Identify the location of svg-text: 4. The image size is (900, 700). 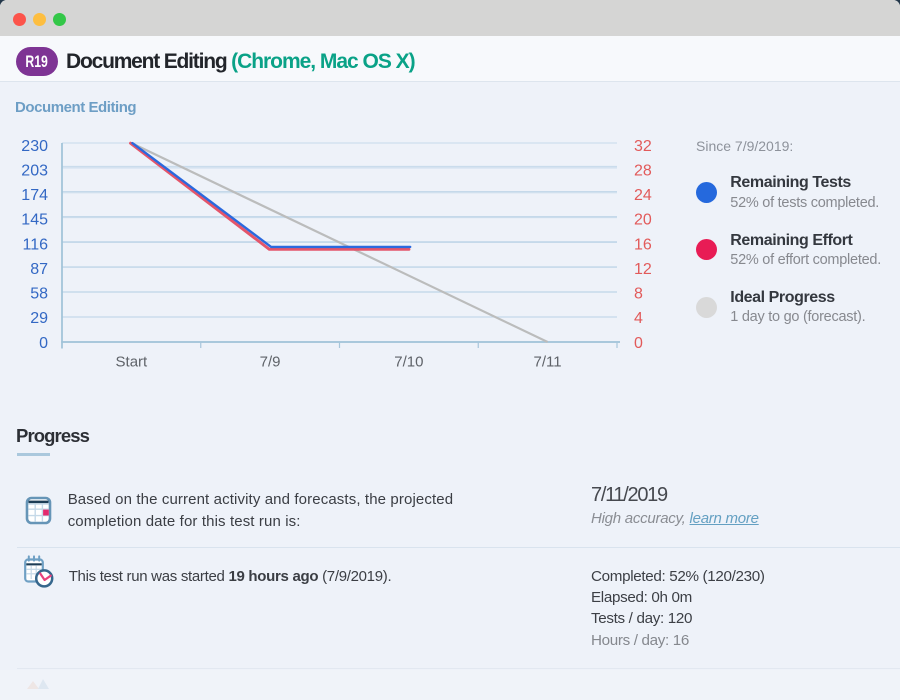
(638, 318).